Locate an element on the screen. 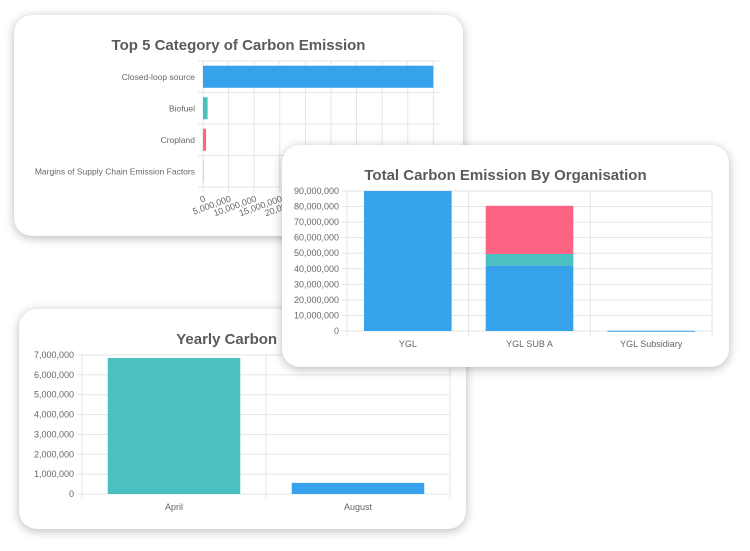 The width and height of the screenshot is (750, 551). org-chart-title: Total Carbon Emission By Organisation is located at coordinates (505, 175).